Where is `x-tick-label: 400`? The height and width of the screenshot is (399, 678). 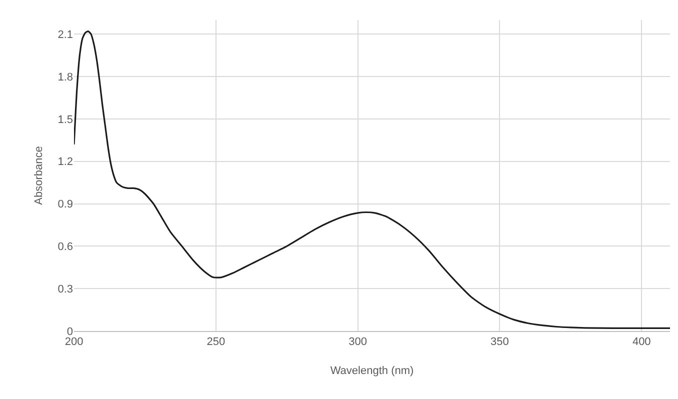
x-tick-label: 400 is located at coordinates (641, 342).